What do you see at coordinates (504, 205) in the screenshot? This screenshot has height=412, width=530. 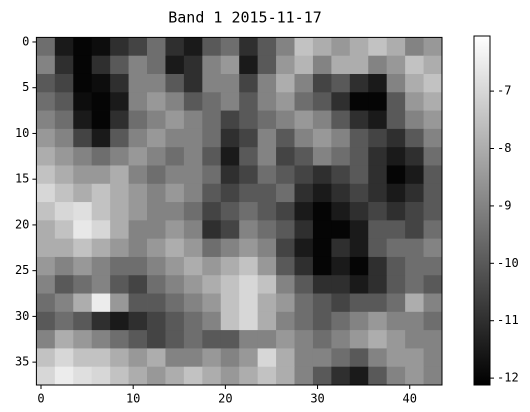 I see `colorbar-tick-label: -9` at bounding box center [504, 205].